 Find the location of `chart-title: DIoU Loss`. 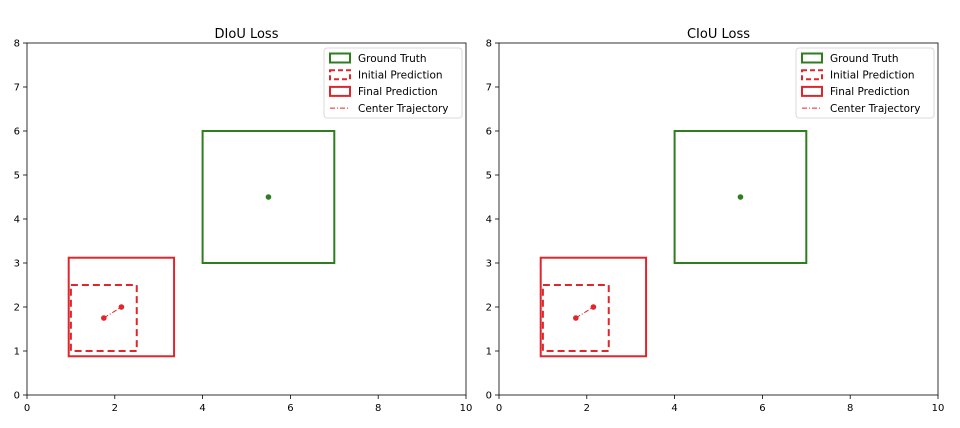

chart-title: DIoU Loss is located at coordinates (247, 34).